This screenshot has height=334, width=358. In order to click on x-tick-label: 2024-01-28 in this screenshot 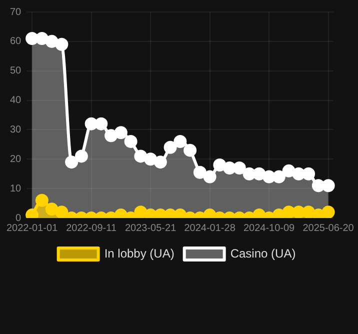, I will do `click(210, 228)`.